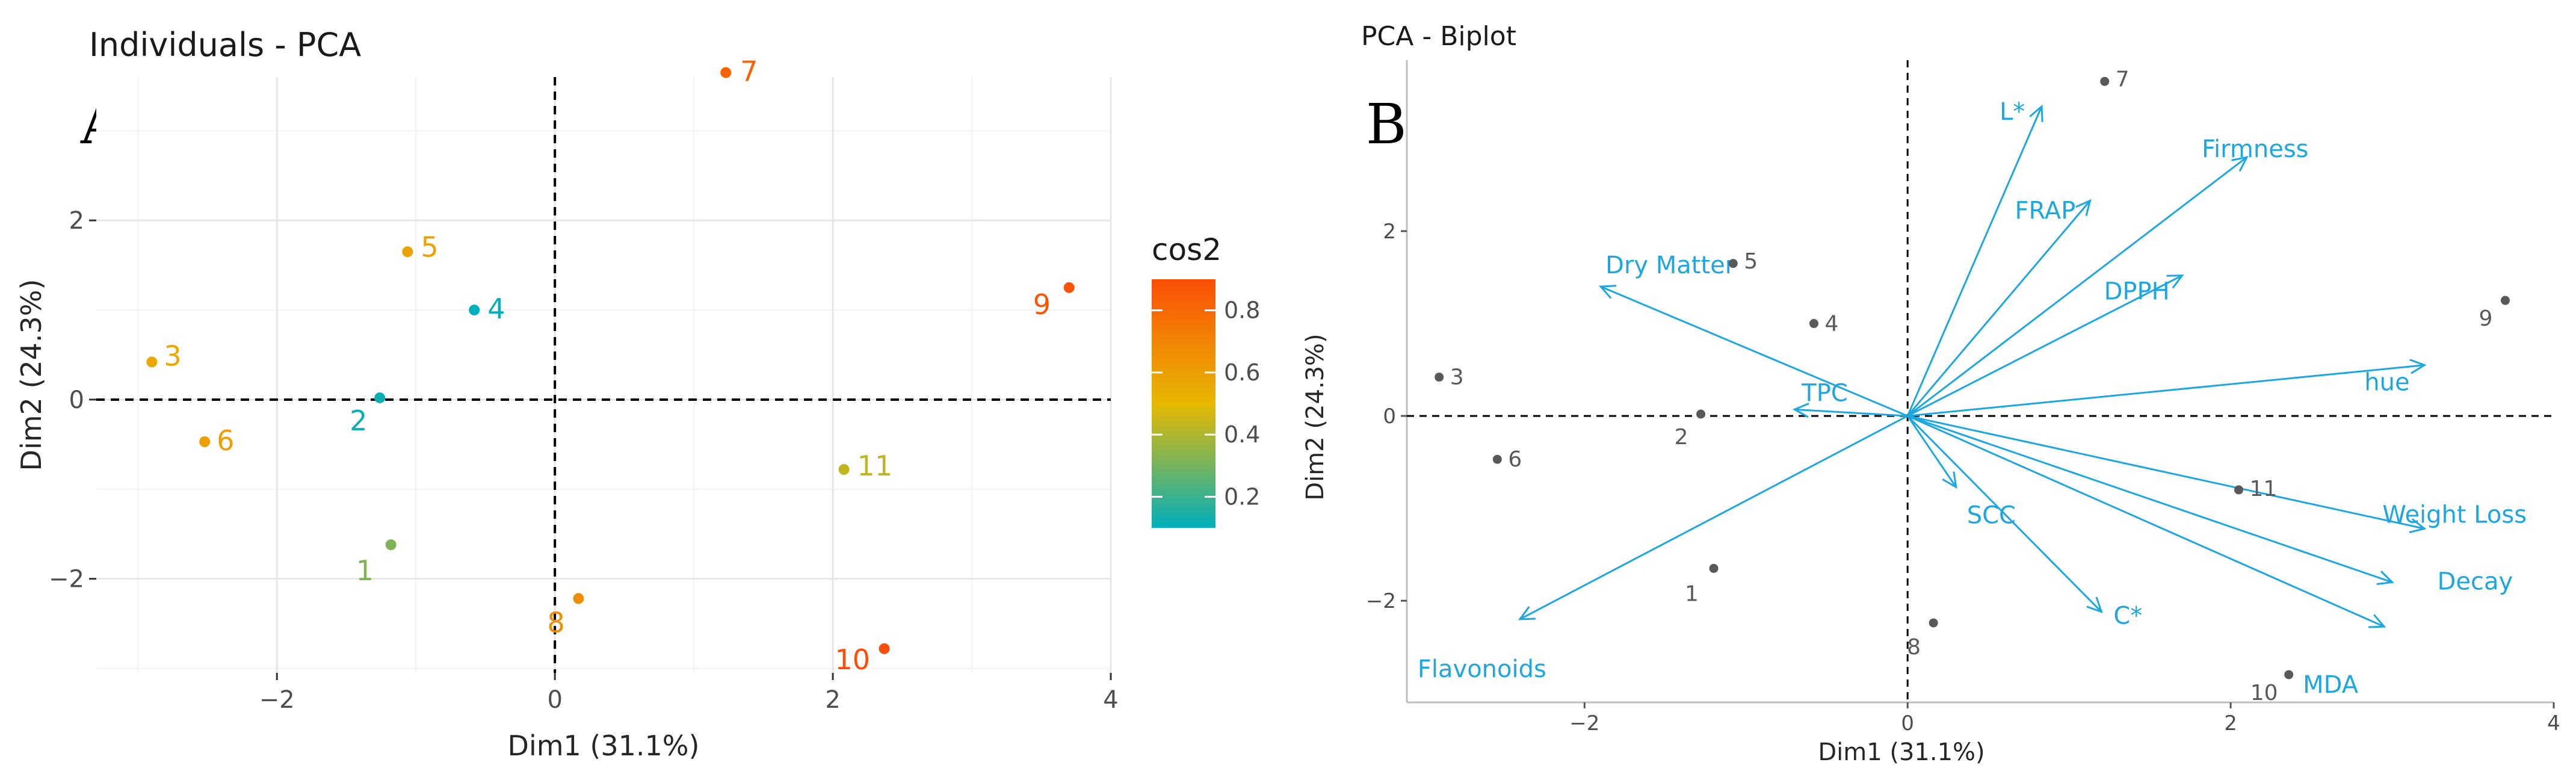 The image size is (2576, 777). What do you see at coordinates (1386, 124) in the screenshot?
I see `panel-b-letter: B` at bounding box center [1386, 124].